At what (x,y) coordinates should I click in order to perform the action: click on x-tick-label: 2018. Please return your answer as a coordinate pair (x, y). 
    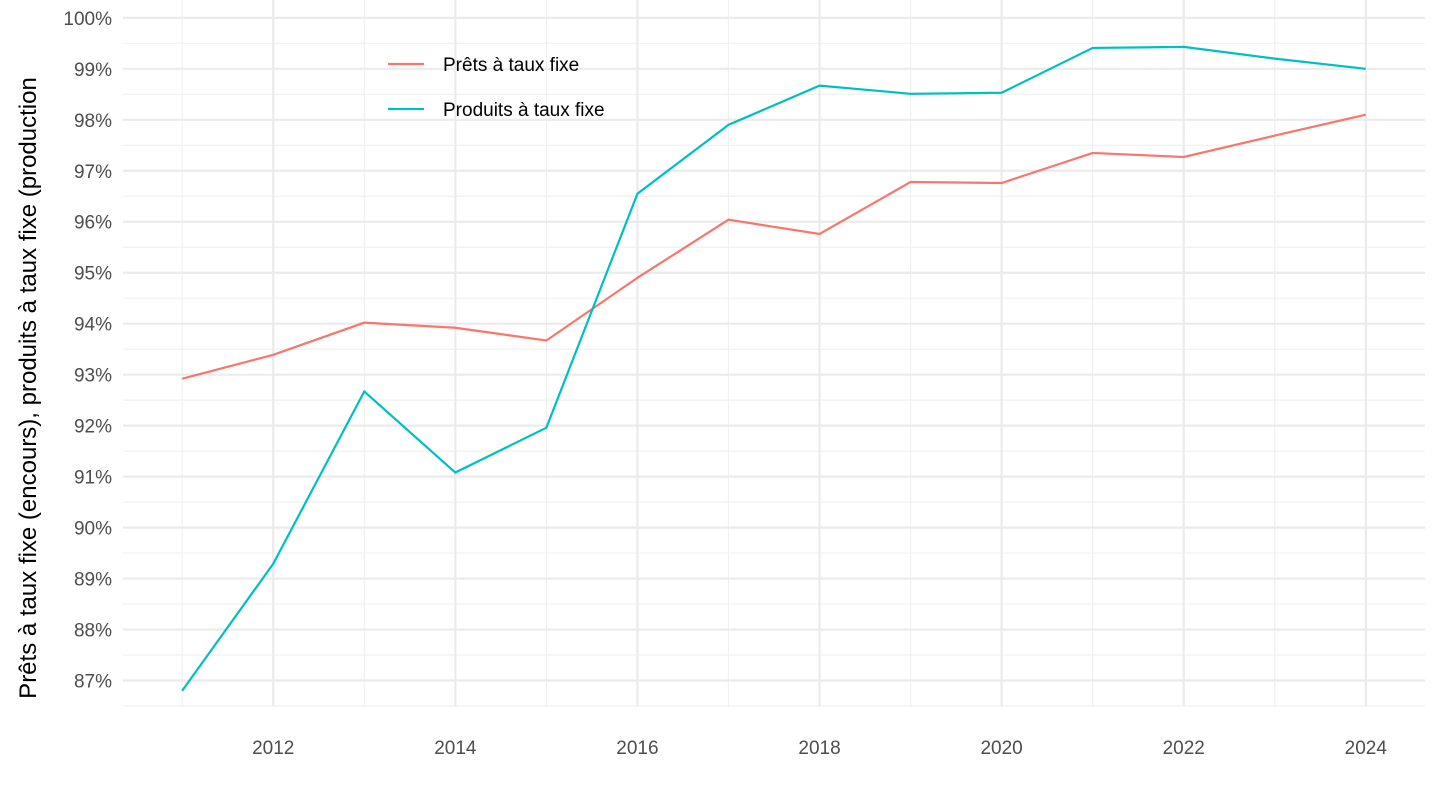
    Looking at the image, I should click on (819, 748).